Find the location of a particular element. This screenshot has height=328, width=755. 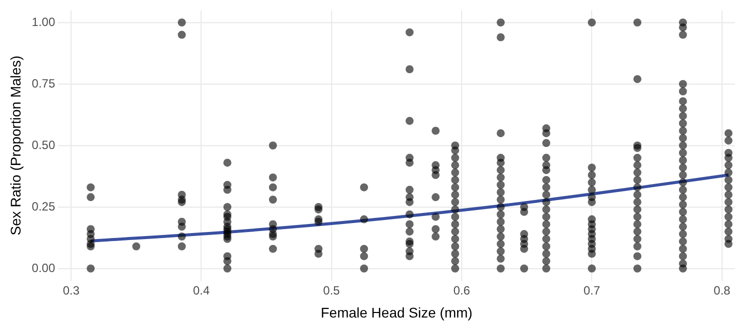

y-axis-title: Sex Ratio (Proportion Males) is located at coordinates (15, 146).